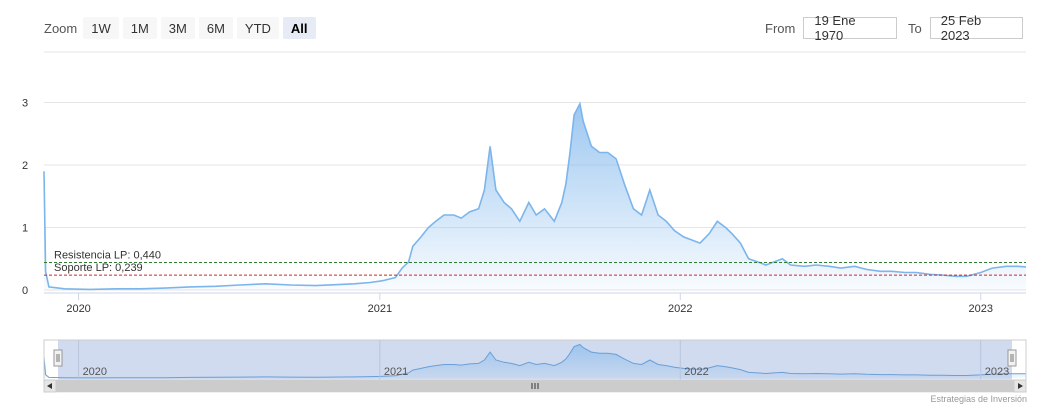 The width and height of the screenshot is (1043, 412). Describe the element at coordinates (215, 28) in the screenshot. I see `zoom-6m-button: 6M` at that location.